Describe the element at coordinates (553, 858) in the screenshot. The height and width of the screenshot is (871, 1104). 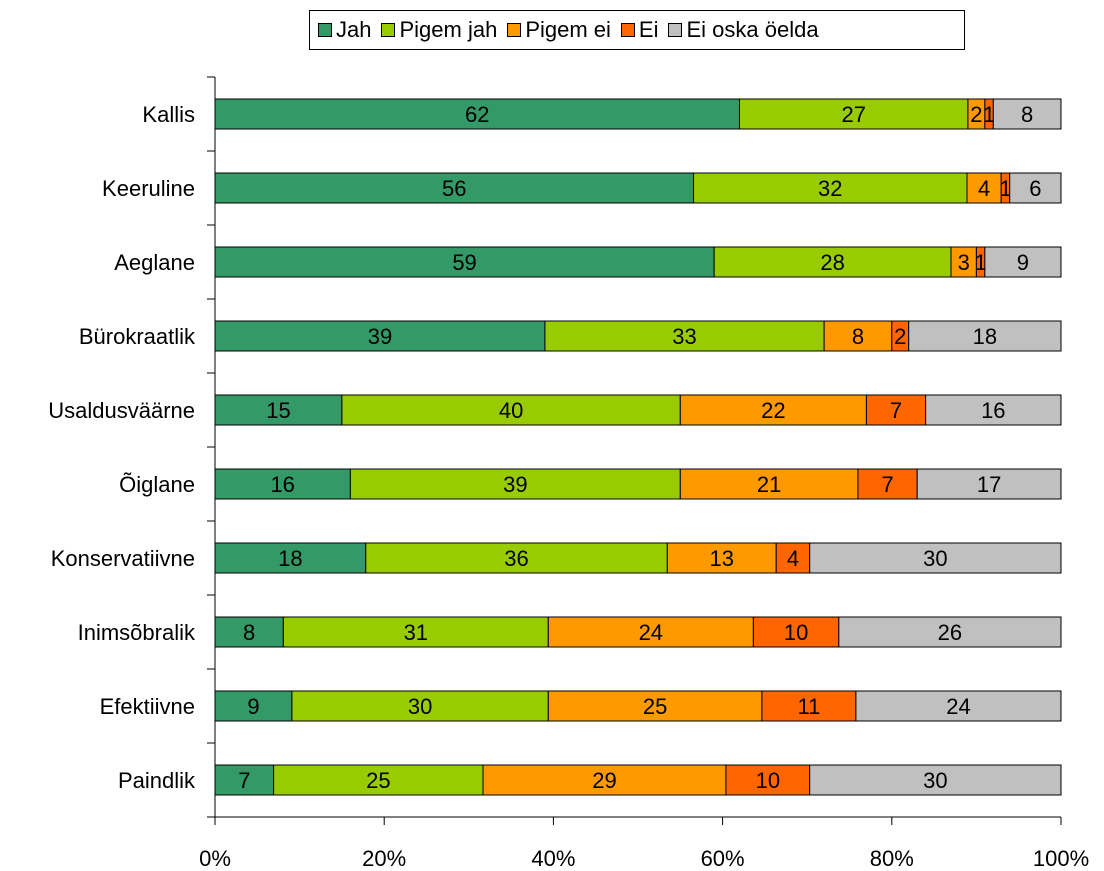
I see `x-tick-label: 40%` at that location.